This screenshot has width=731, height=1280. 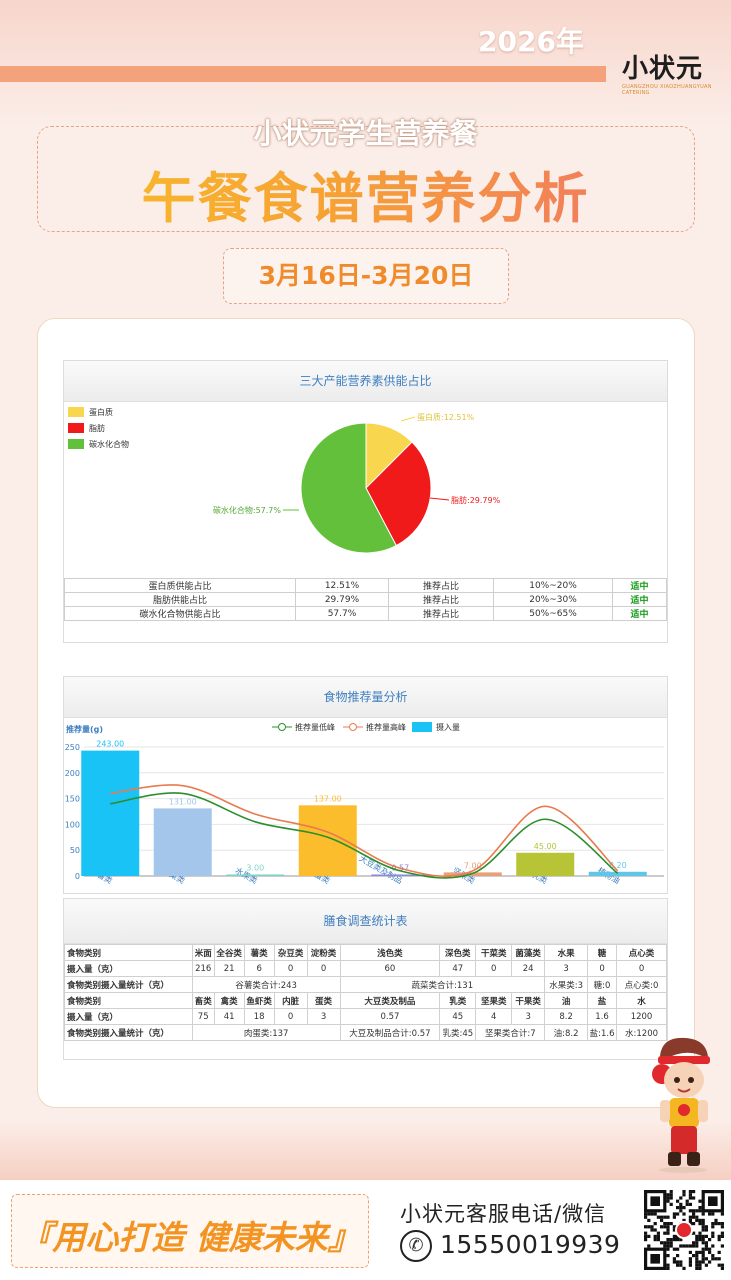 What do you see at coordinates (494, 952) in the screenshot?
I see `stat-cell: 干菜类` at bounding box center [494, 952].